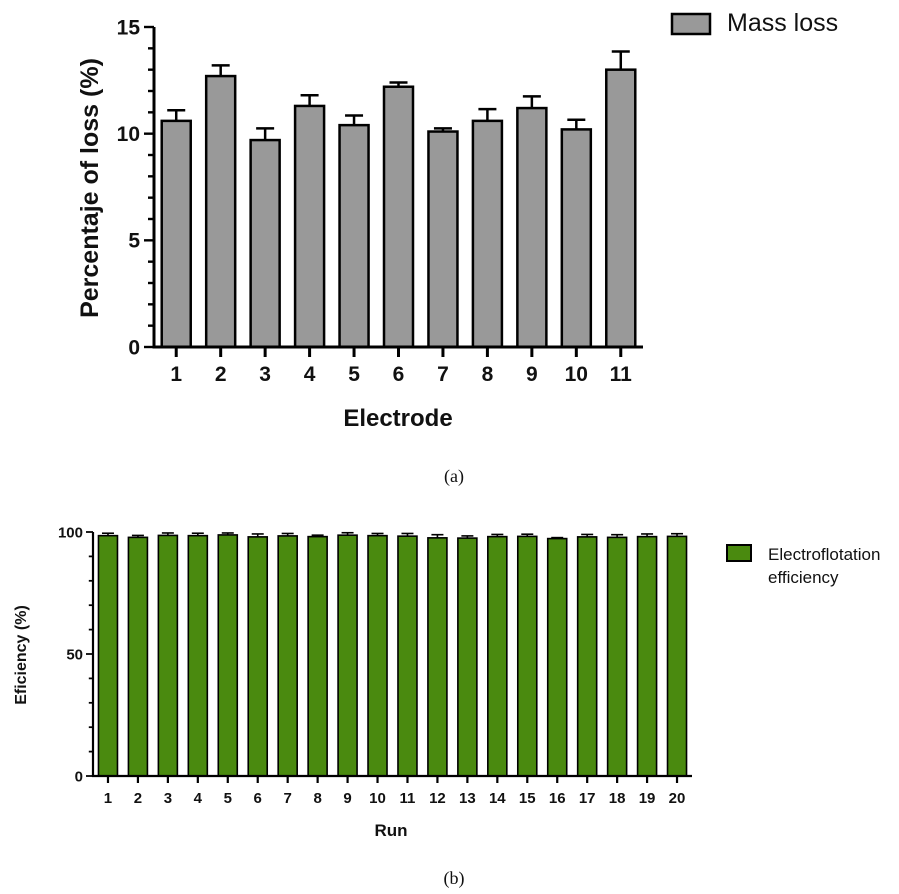 This screenshot has width=899, height=894. I want to click on caption-b: (b), so click(454, 878).